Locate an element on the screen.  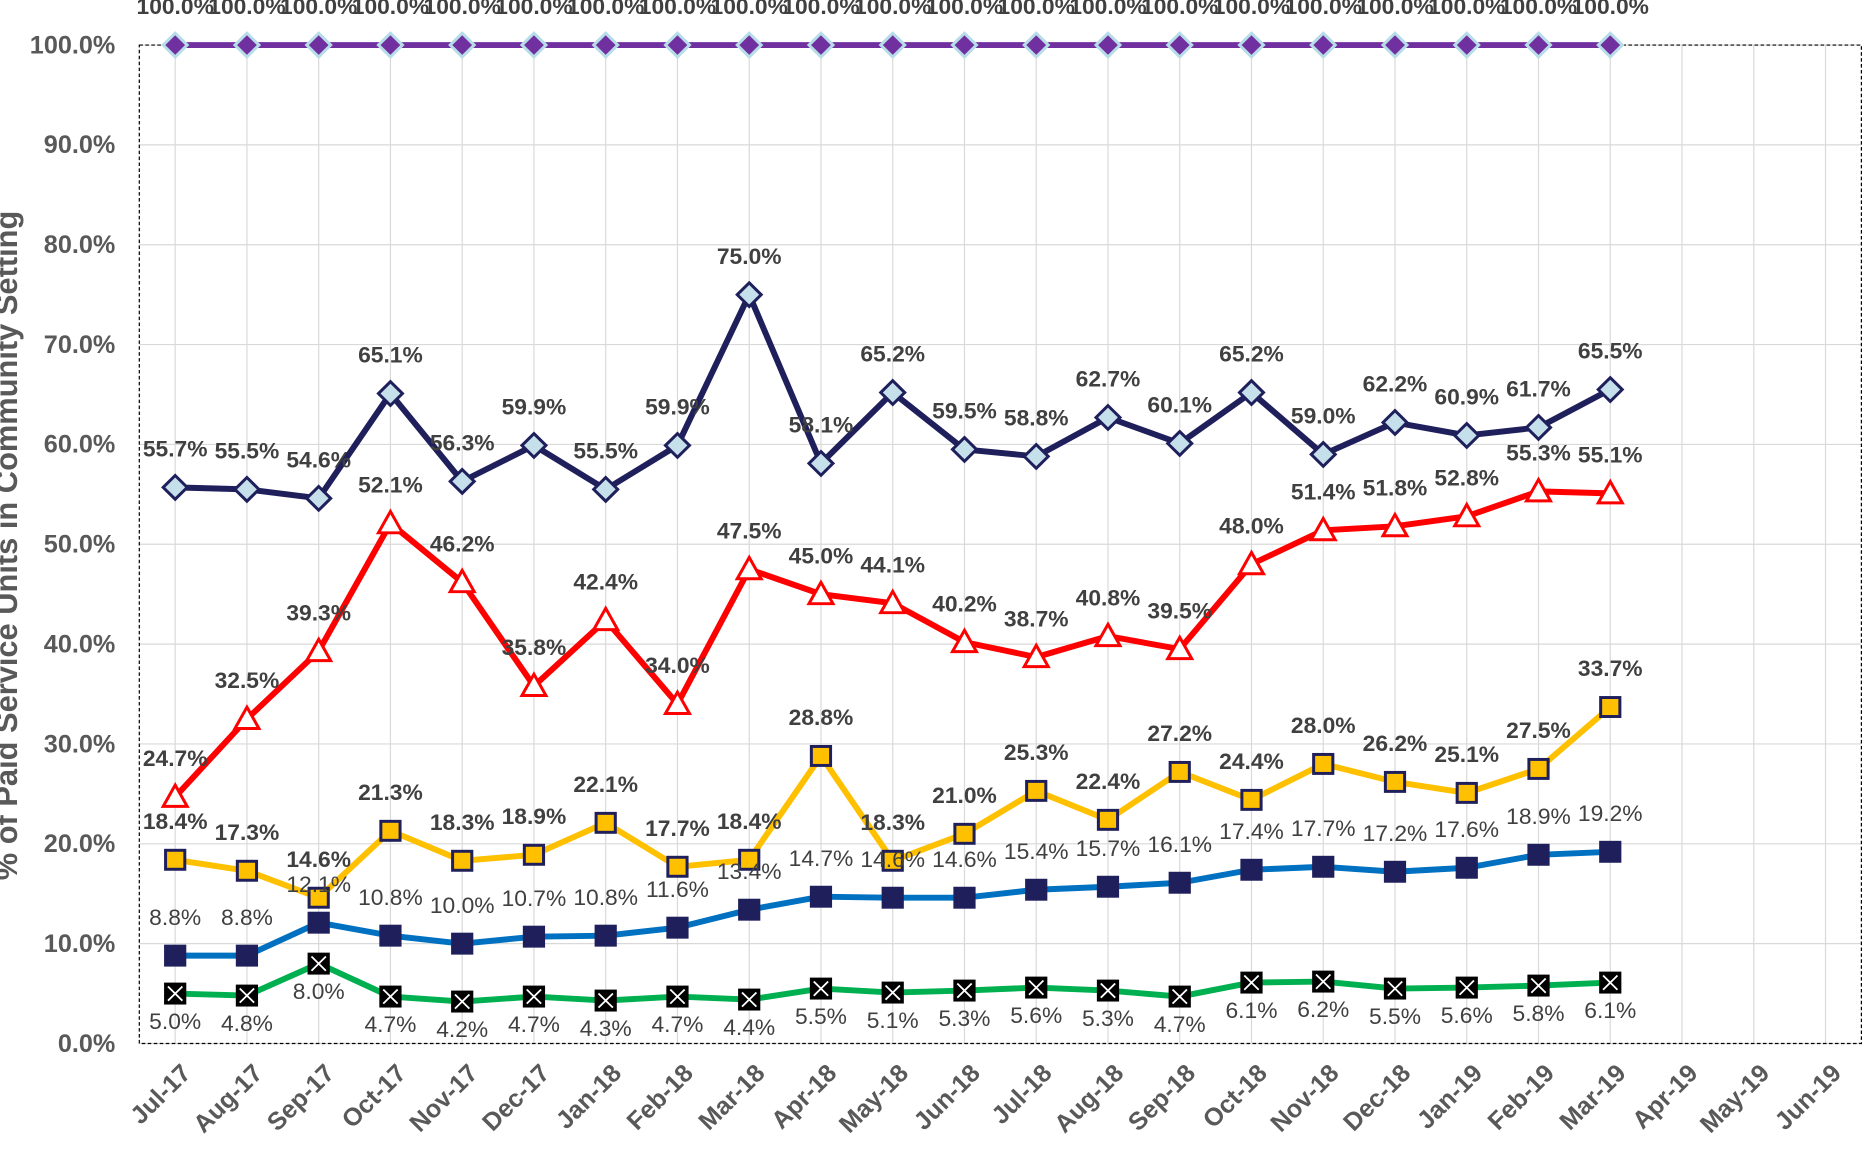
data-label: 6.1% is located at coordinates (1610, 1010).